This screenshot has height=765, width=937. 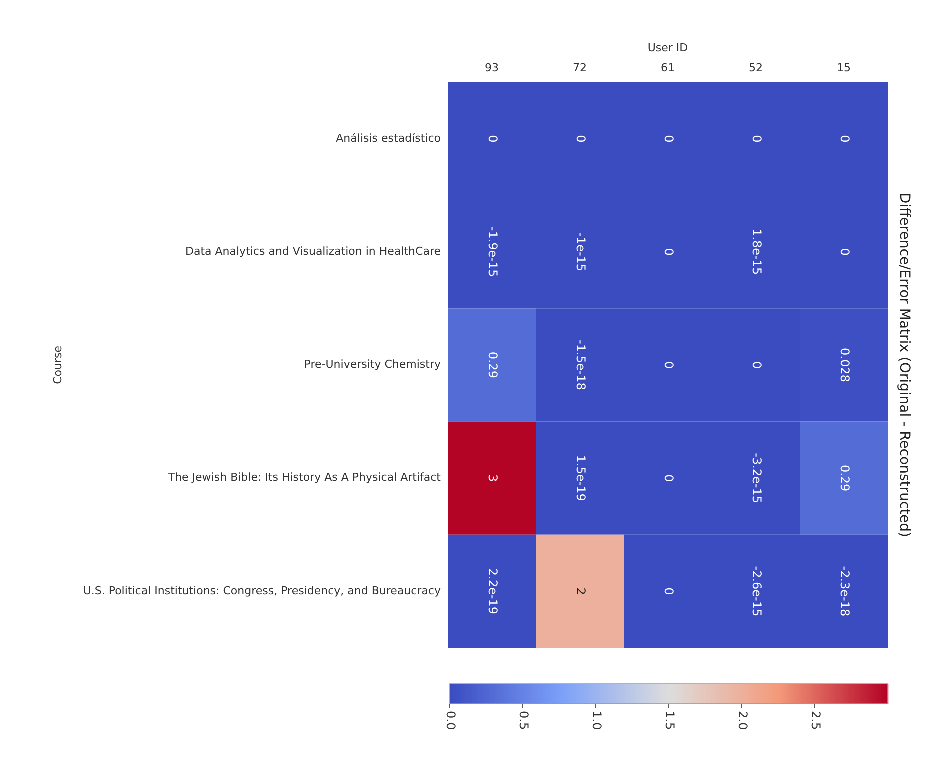 What do you see at coordinates (581, 592) in the screenshot?
I see `data-label: 2` at bounding box center [581, 592].